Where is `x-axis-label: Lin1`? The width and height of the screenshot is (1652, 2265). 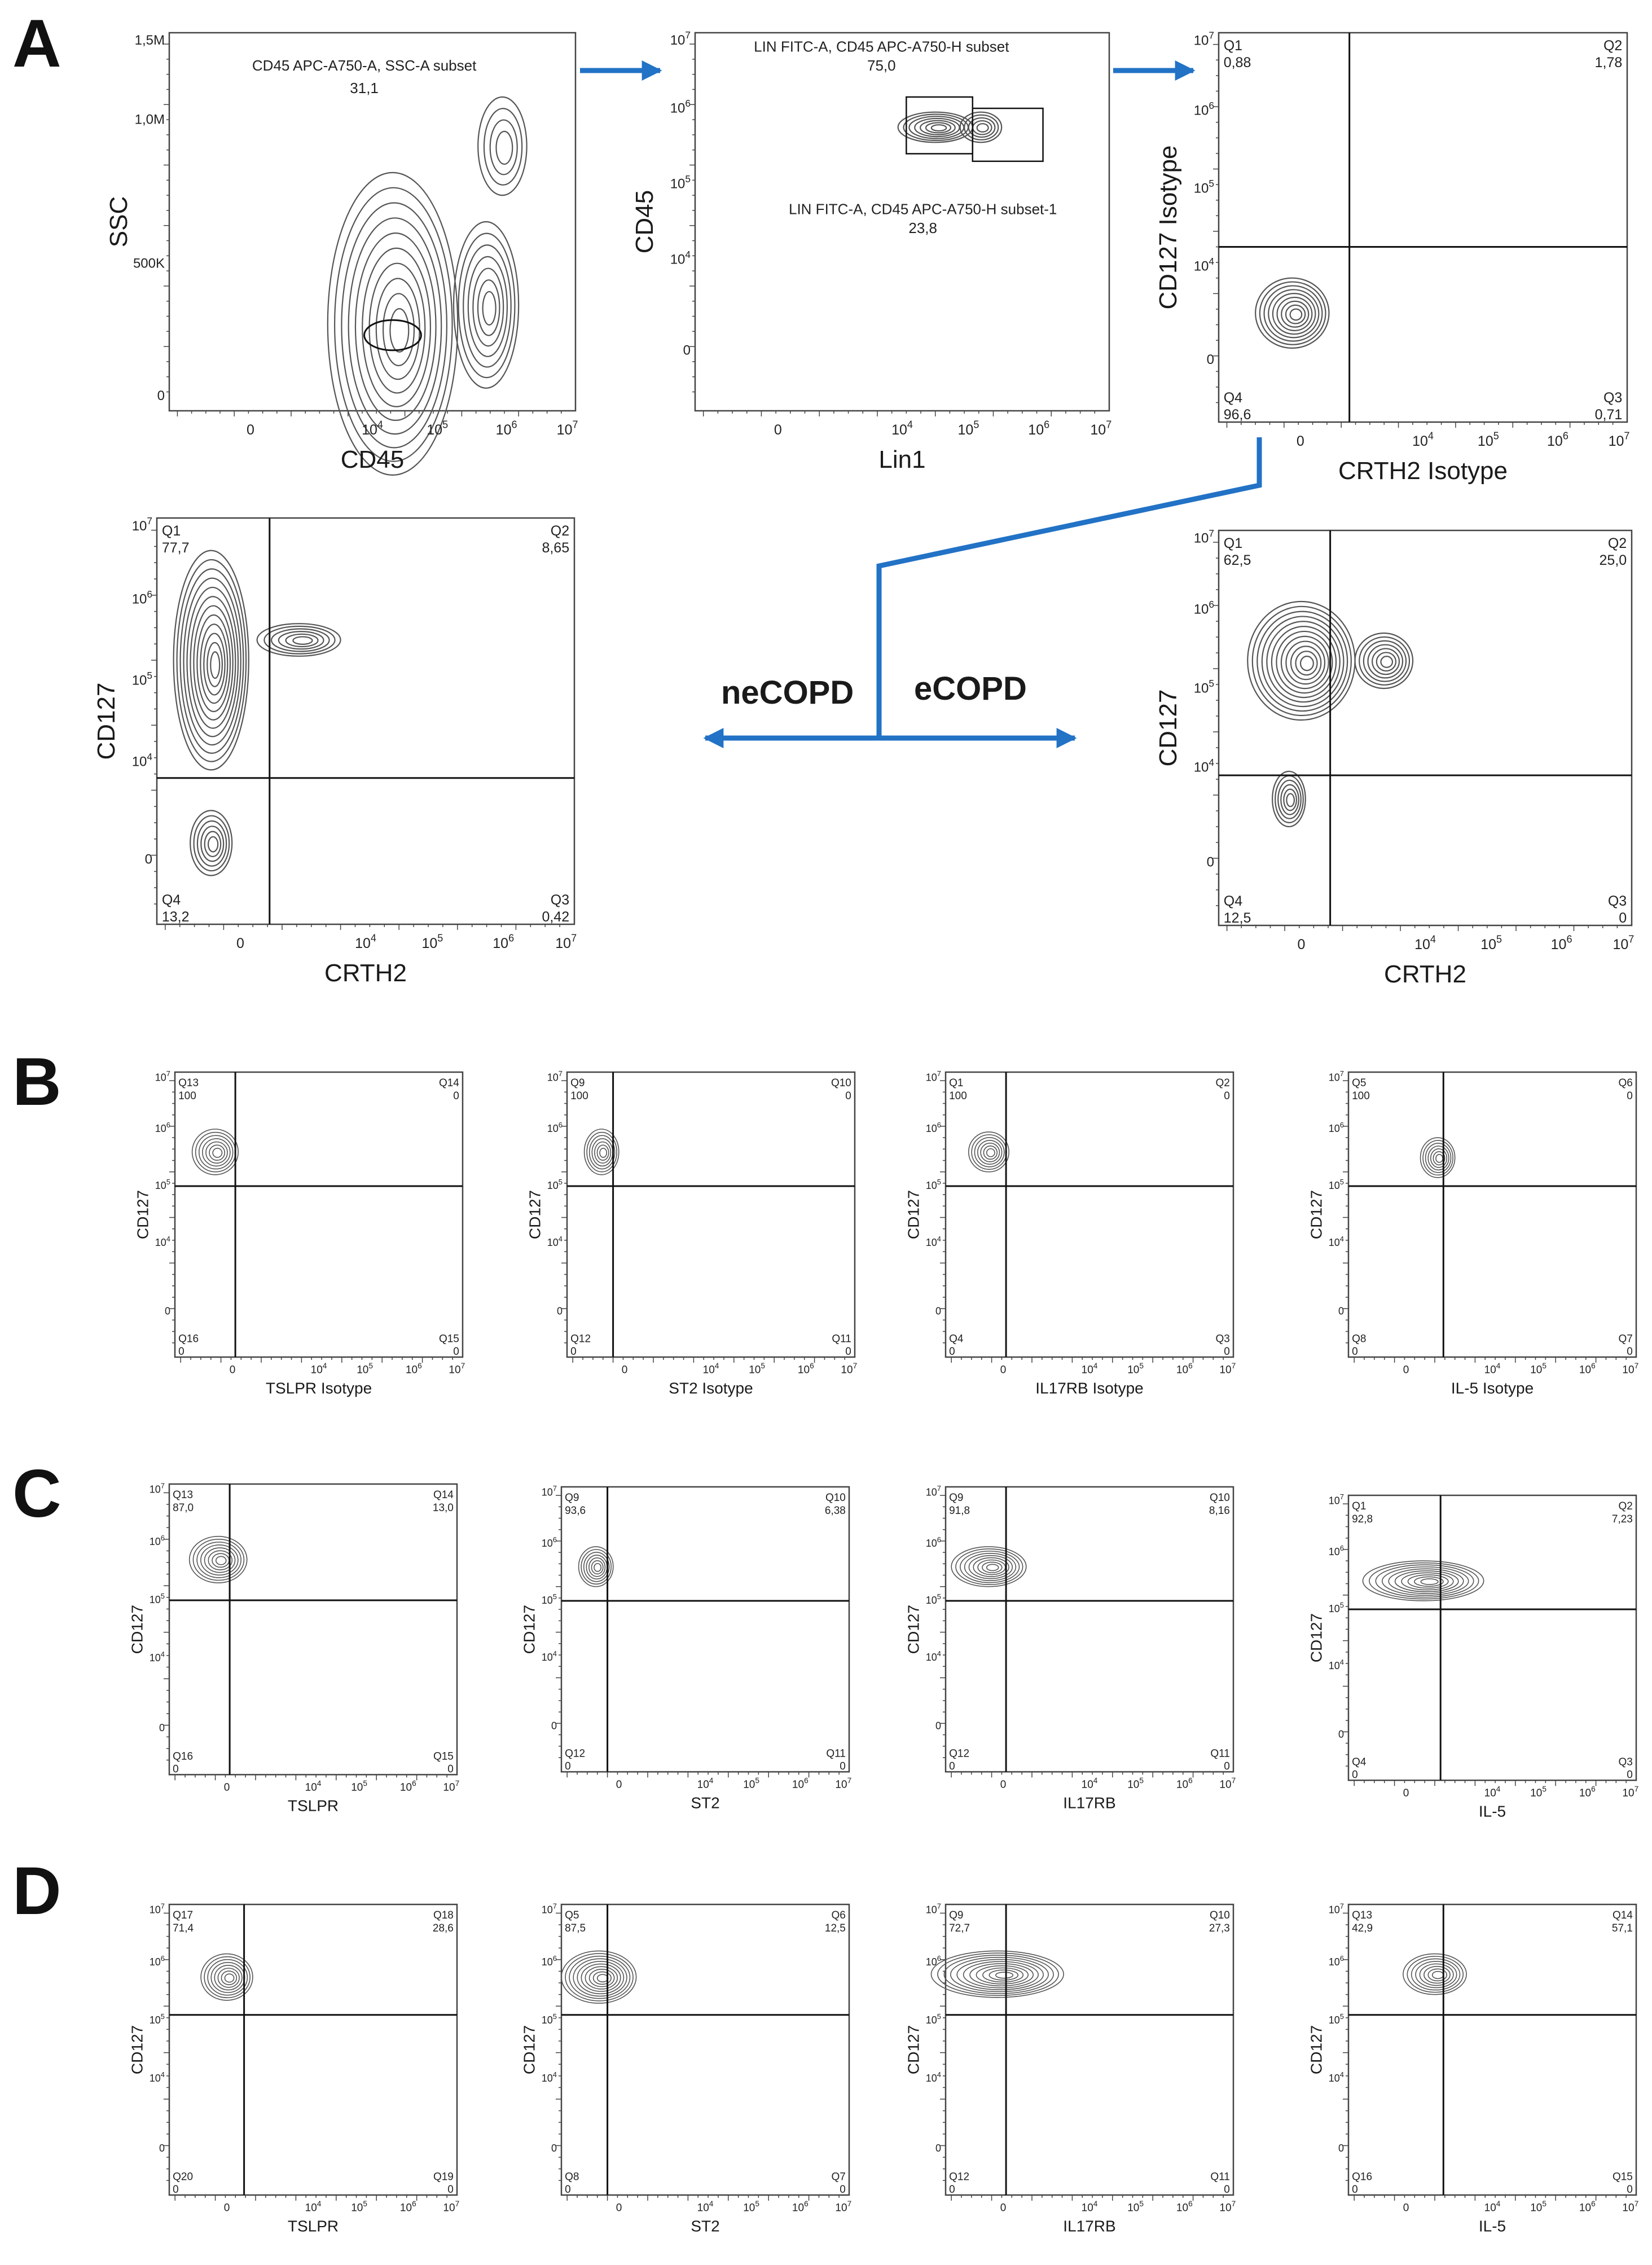
x-axis-label: Lin1 is located at coordinates (902, 459).